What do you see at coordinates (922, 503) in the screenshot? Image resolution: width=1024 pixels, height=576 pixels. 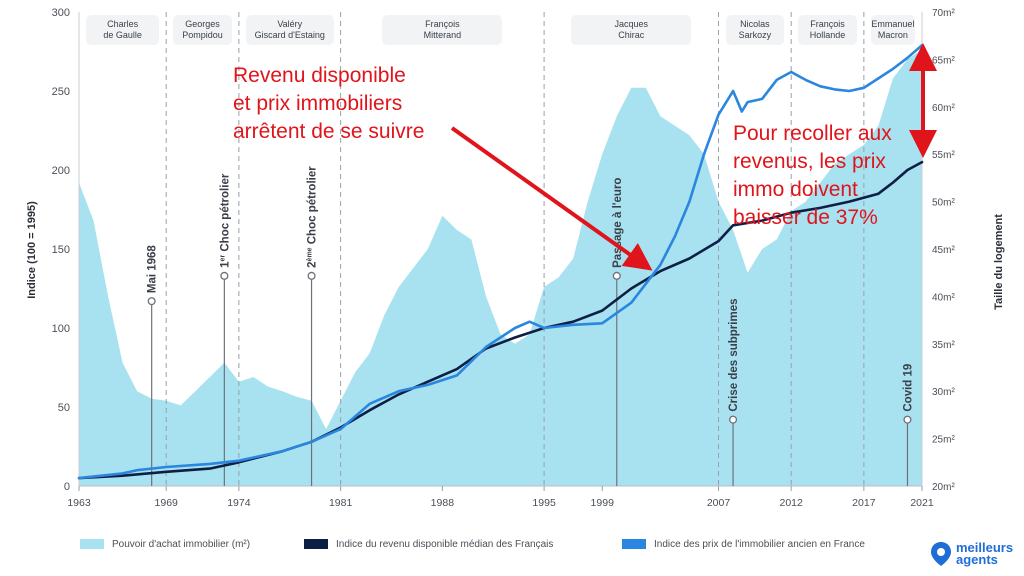 I see `x-tick-label-10: 2021` at bounding box center [922, 503].